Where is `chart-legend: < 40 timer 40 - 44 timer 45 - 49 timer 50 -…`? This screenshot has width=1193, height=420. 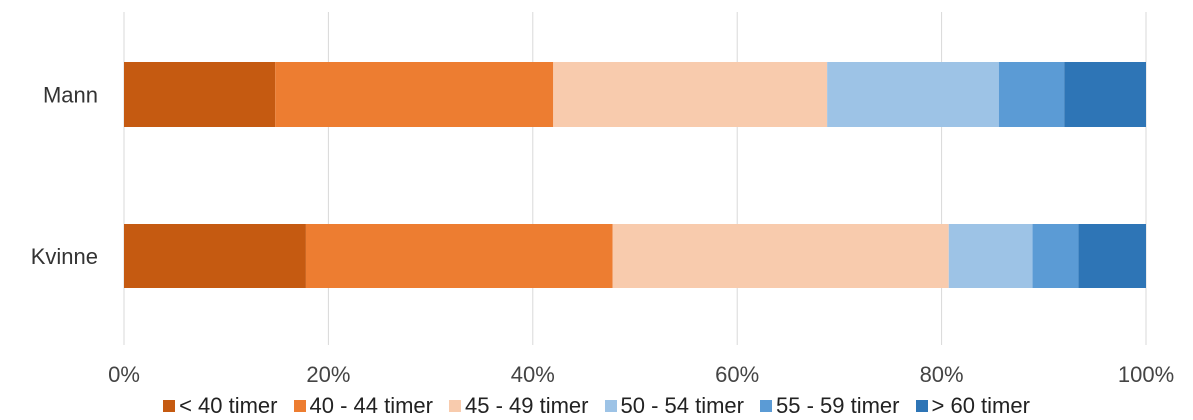 chart-legend: < 40 timer 40 - 44 timer 45 - 49 timer 50 -… is located at coordinates (596, 406).